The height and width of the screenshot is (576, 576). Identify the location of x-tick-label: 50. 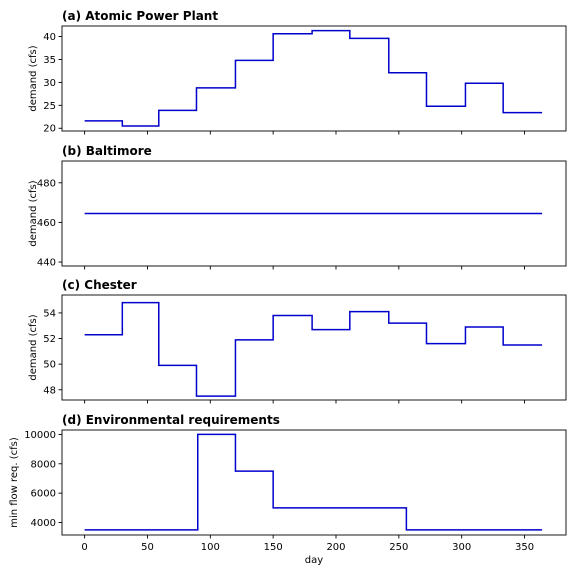
(147, 547).